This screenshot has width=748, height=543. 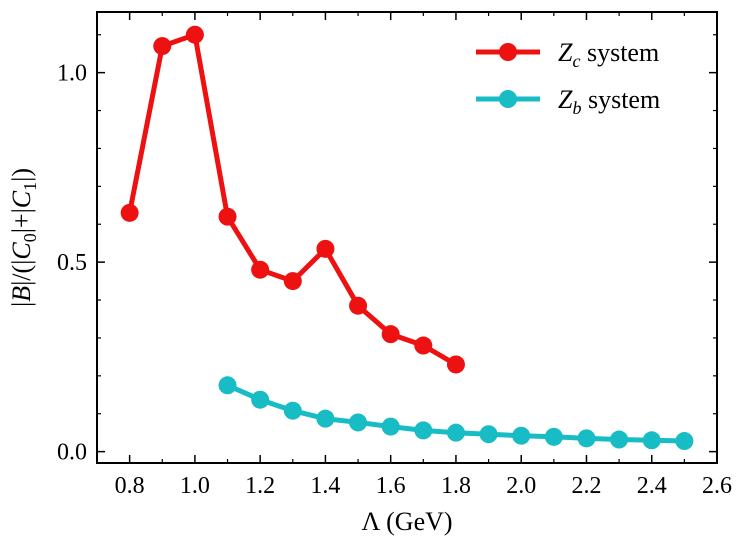 I want to click on legend-entry-zb: Zb system, so click(x=568, y=101).